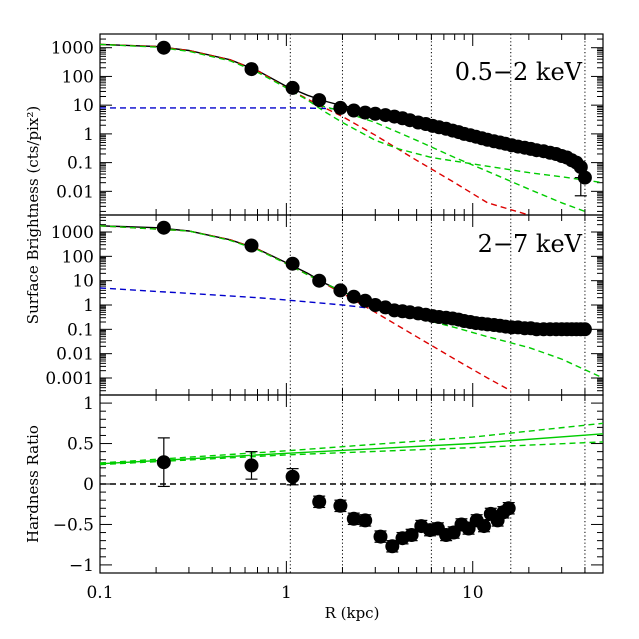  What do you see at coordinates (88, 135) in the screenshot?
I see `y-tick-label-top-3: 1` at bounding box center [88, 135].